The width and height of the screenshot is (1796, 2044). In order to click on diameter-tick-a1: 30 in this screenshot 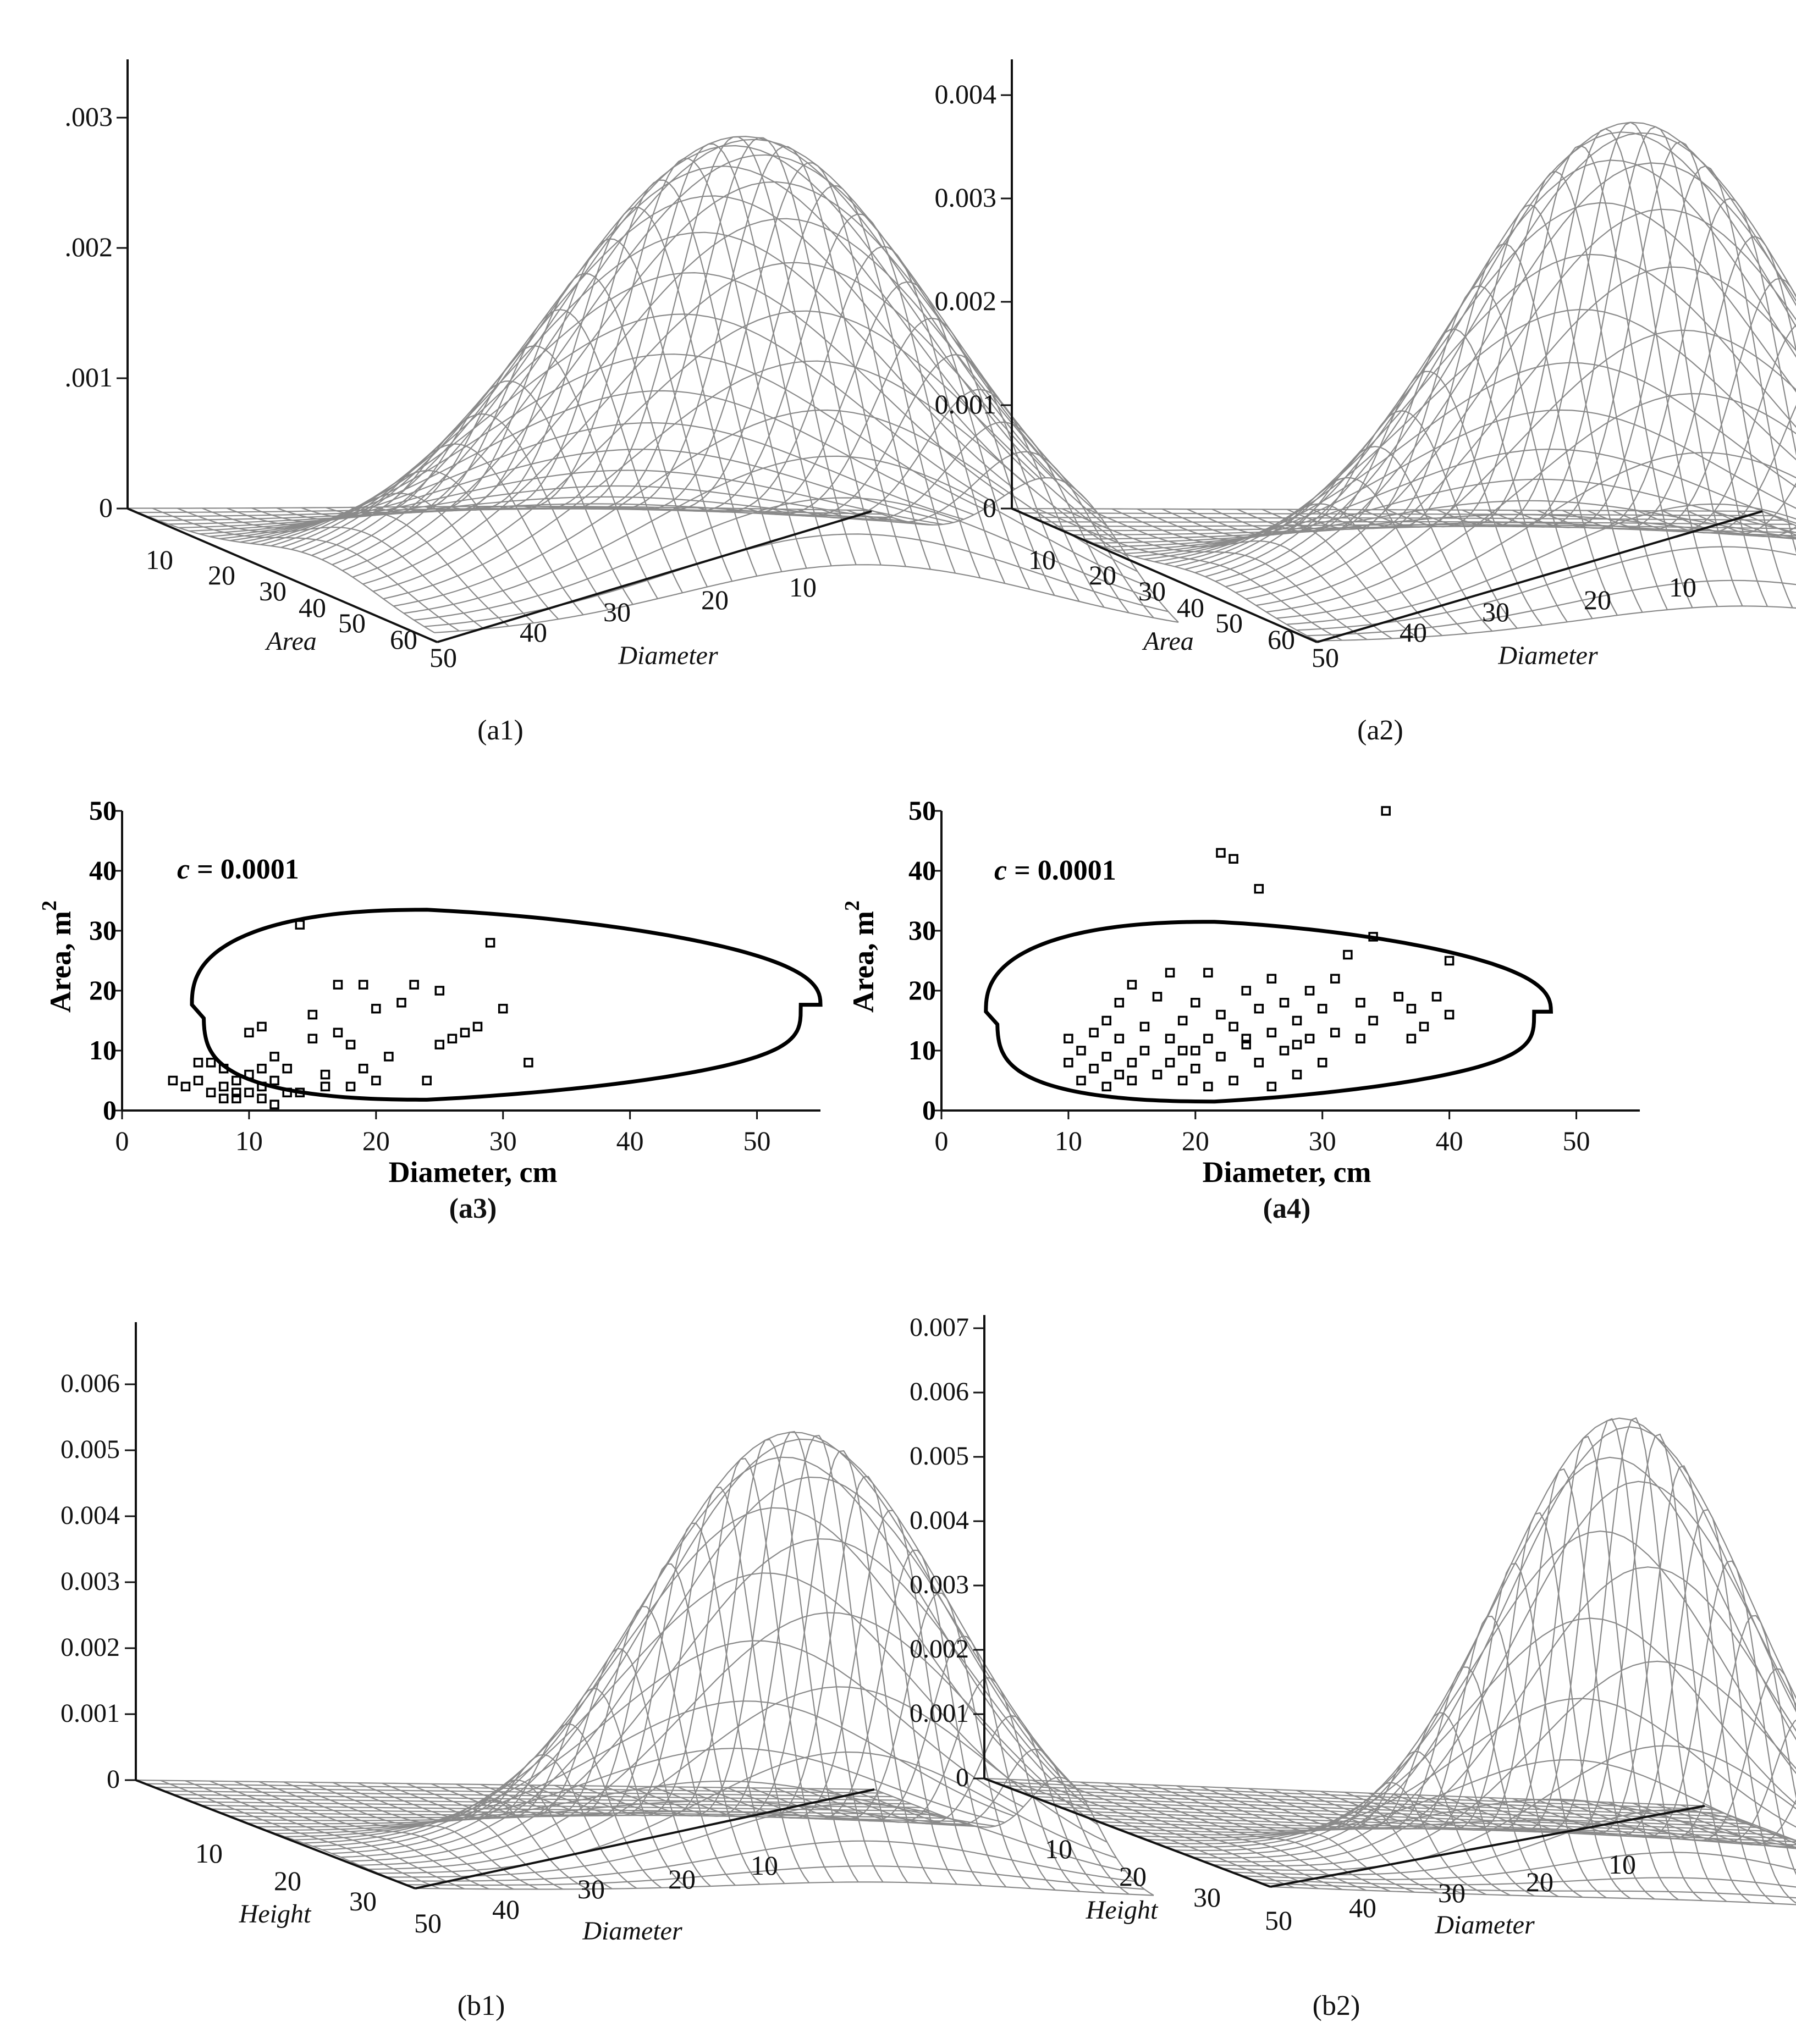, I will do `click(617, 611)`.